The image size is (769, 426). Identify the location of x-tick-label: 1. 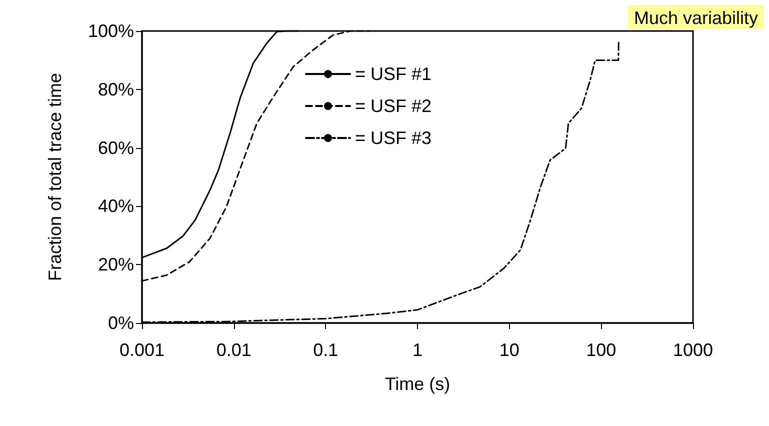
(417, 350).